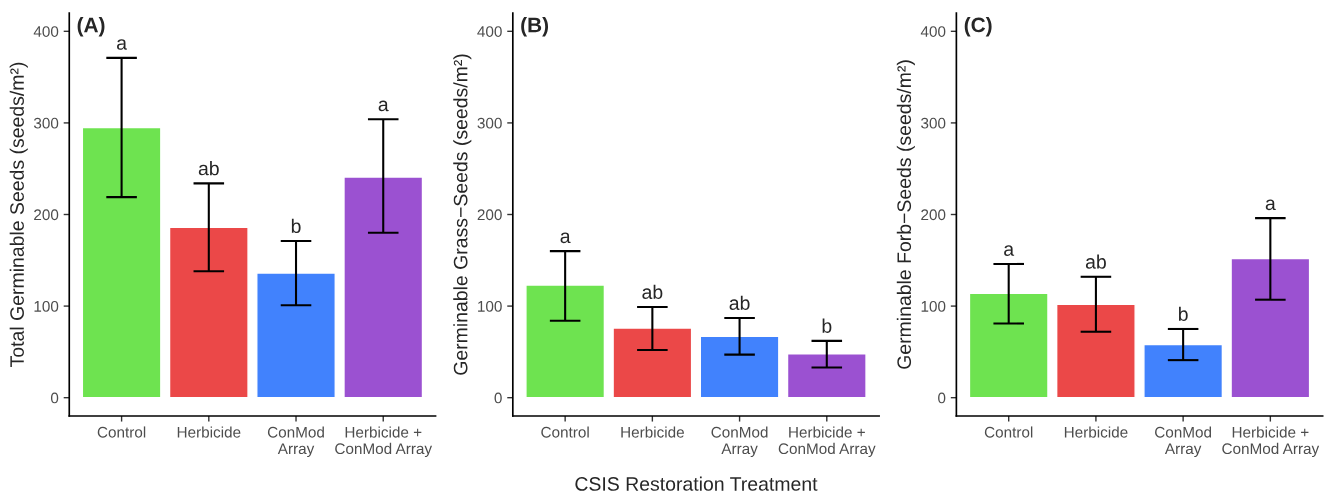 The image size is (1332, 500). What do you see at coordinates (905, 214) in the screenshot?
I see `y-axis-title: Germinable Forb−Seeds (seeds/m²)` at bounding box center [905, 214].